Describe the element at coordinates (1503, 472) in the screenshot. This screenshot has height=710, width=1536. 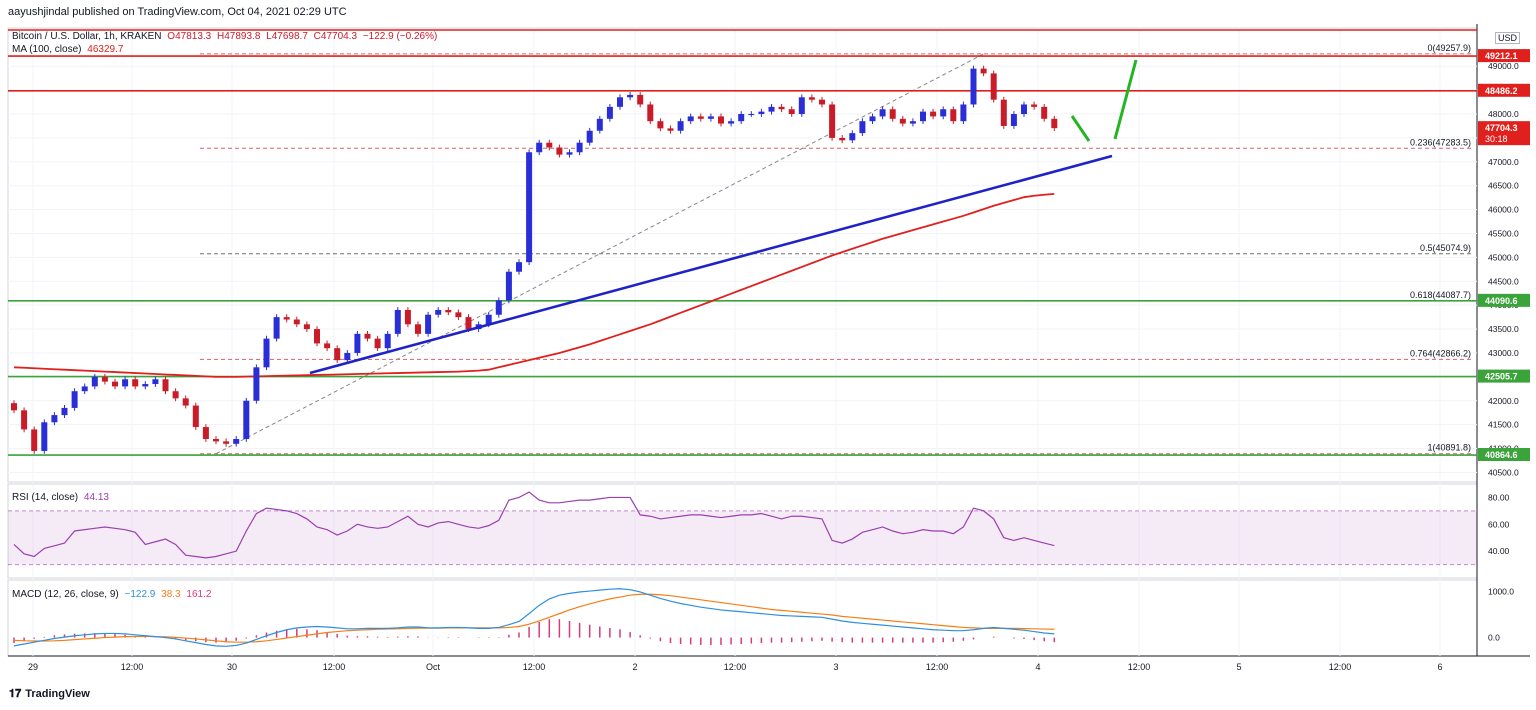
I see `y-tick-label: 40500.0` at that location.